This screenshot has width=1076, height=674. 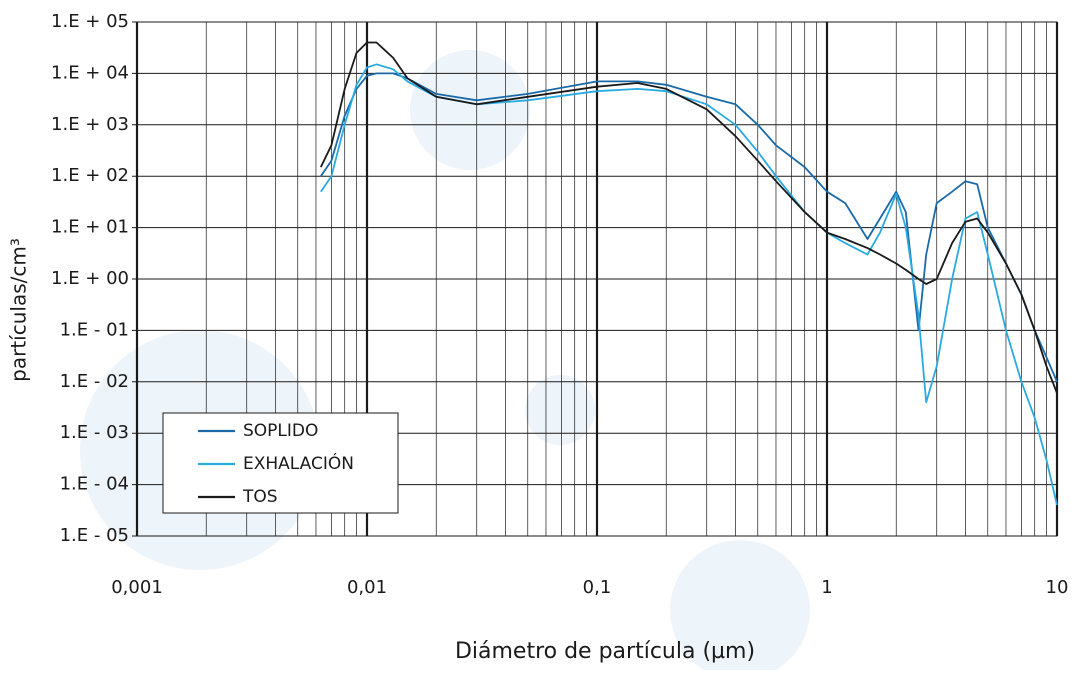 I want to click on y-tick-label: 1.E - 02, so click(x=94, y=381).